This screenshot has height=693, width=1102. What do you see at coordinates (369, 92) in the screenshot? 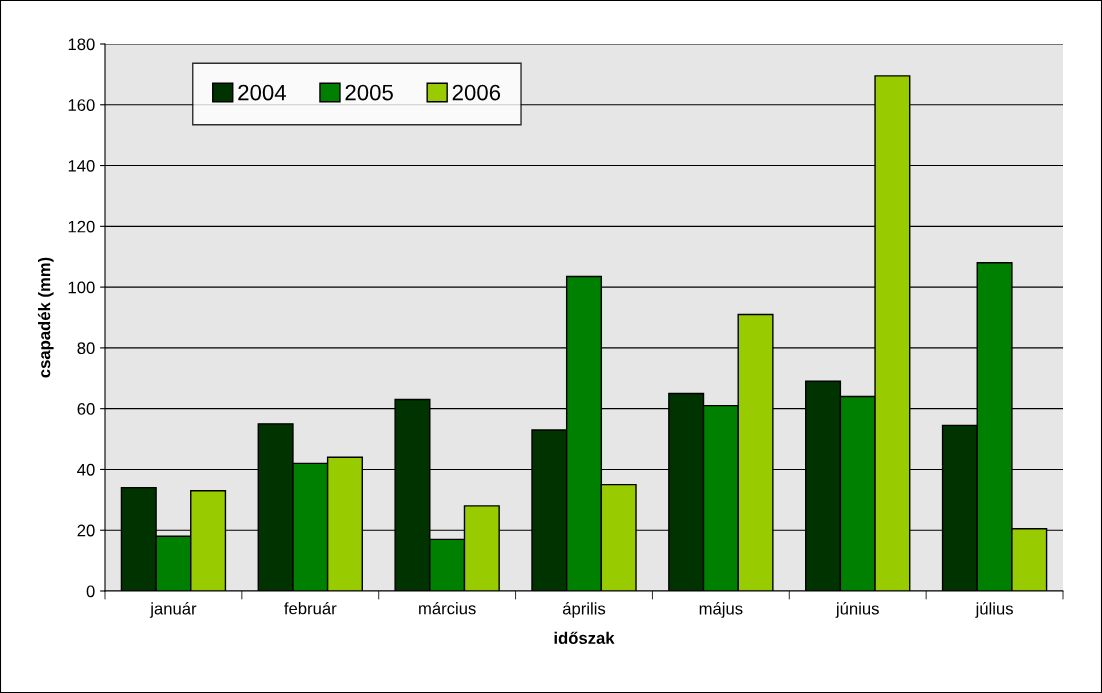
I see `legend-label: 2005` at bounding box center [369, 92].